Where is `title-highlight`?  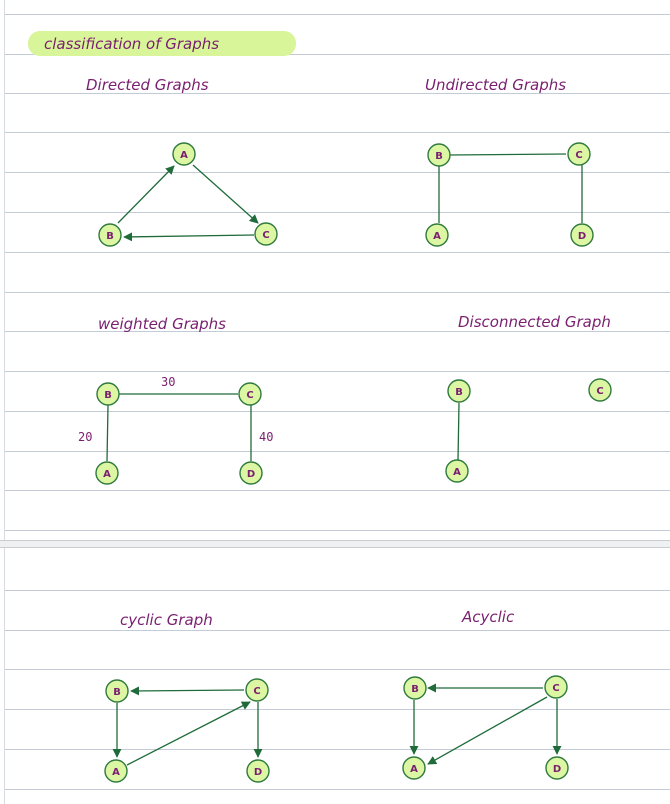 title-highlight is located at coordinates (162, 43).